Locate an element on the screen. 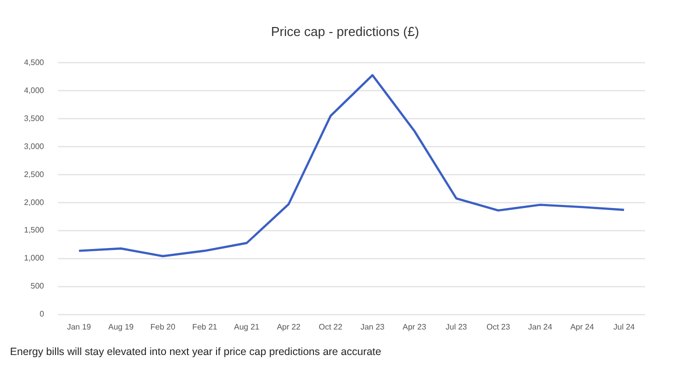  x-tick-label: Feb 20 is located at coordinates (163, 327).